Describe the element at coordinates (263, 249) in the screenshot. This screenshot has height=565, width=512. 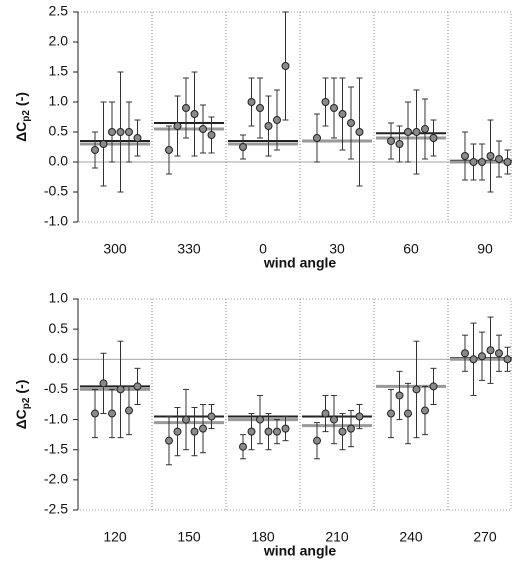
I see `x-tick-label: 0` at that location.